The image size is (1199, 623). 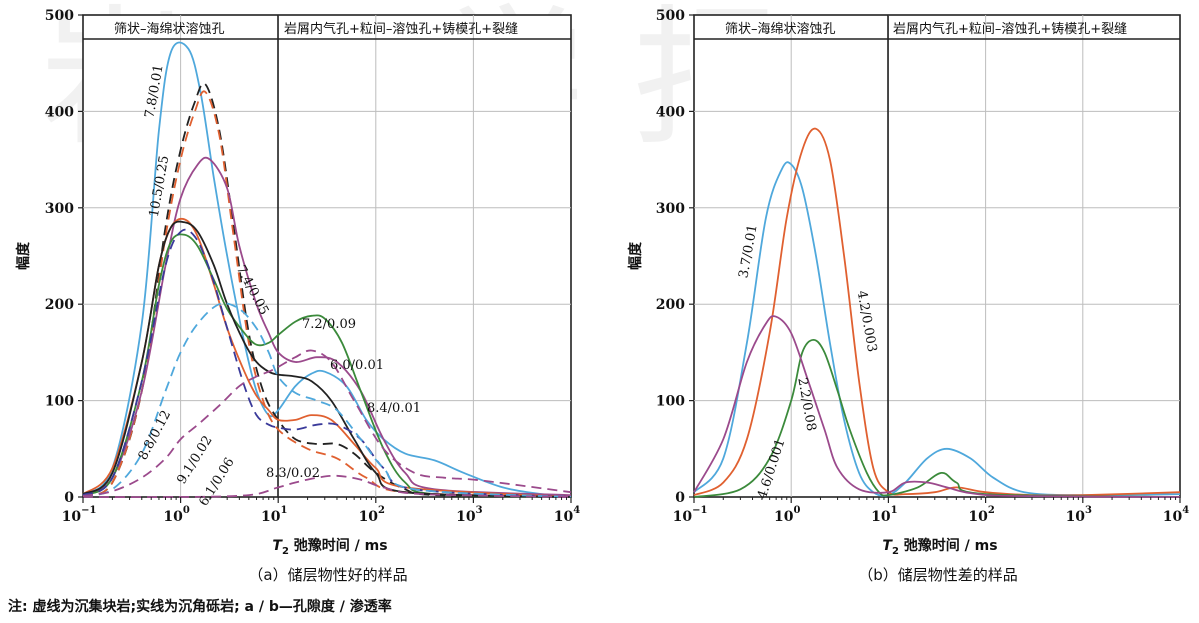 I want to click on panel-a-x-tick-label: 10⁴, so click(x=567, y=515).